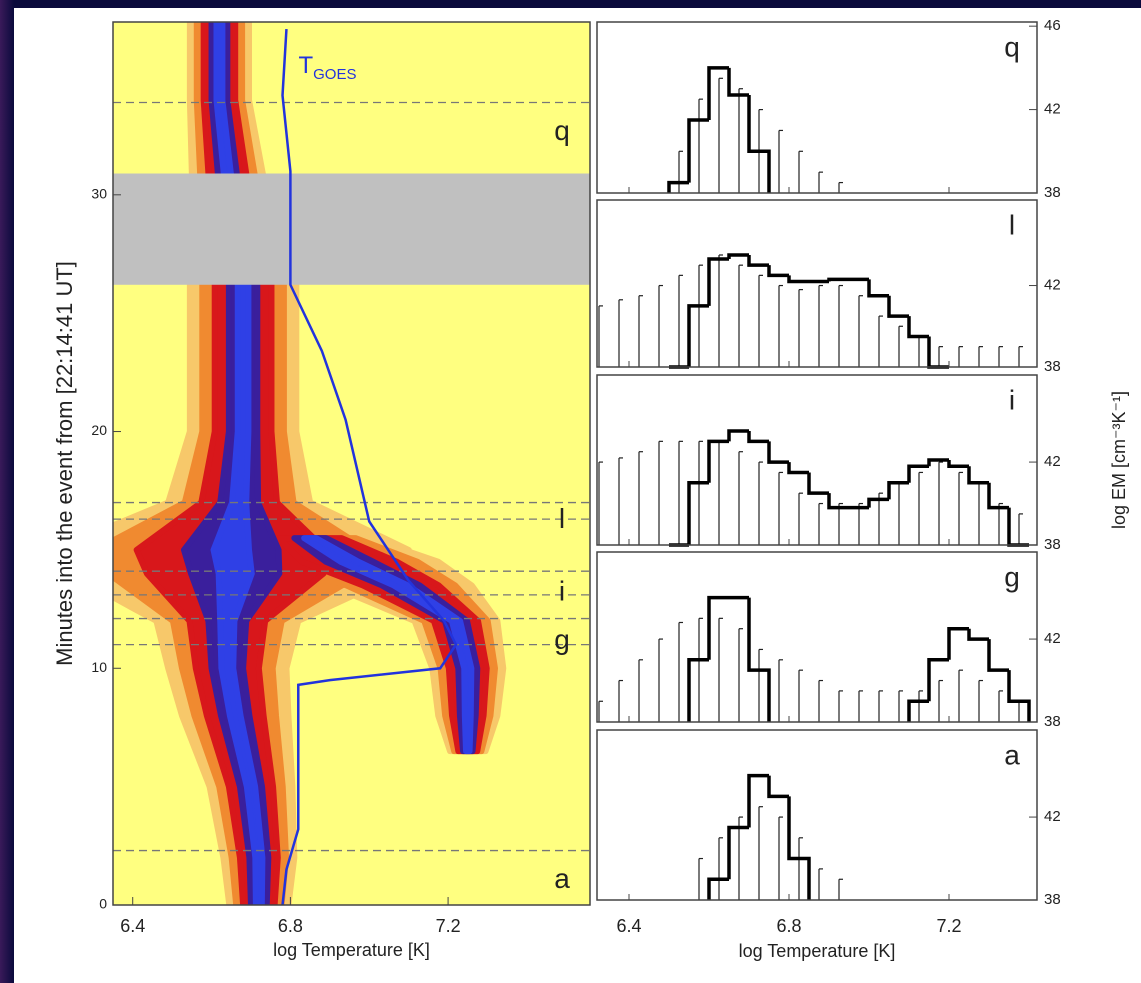 The image size is (1141, 983). What do you see at coordinates (369, 467) in the screenshot?
I see `temperature-line` at bounding box center [369, 467].